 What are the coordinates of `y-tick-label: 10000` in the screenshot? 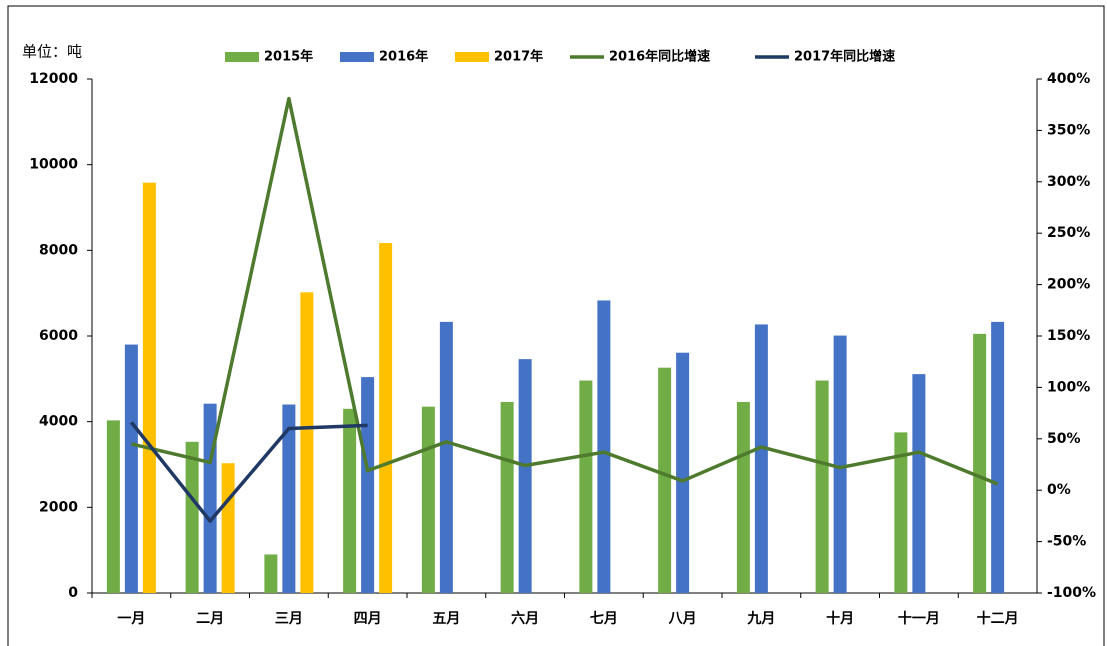 It's located at (53, 165).